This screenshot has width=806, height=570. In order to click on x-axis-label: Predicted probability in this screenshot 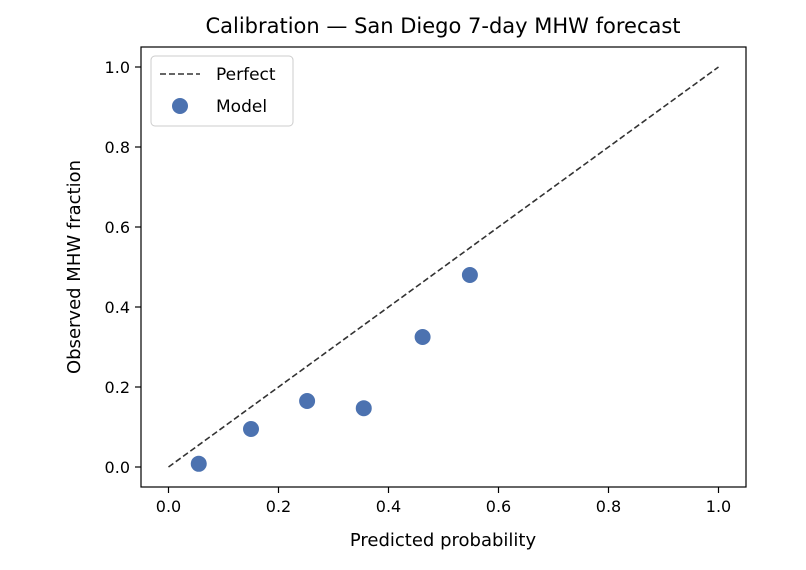, I will do `click(443, 540)`.